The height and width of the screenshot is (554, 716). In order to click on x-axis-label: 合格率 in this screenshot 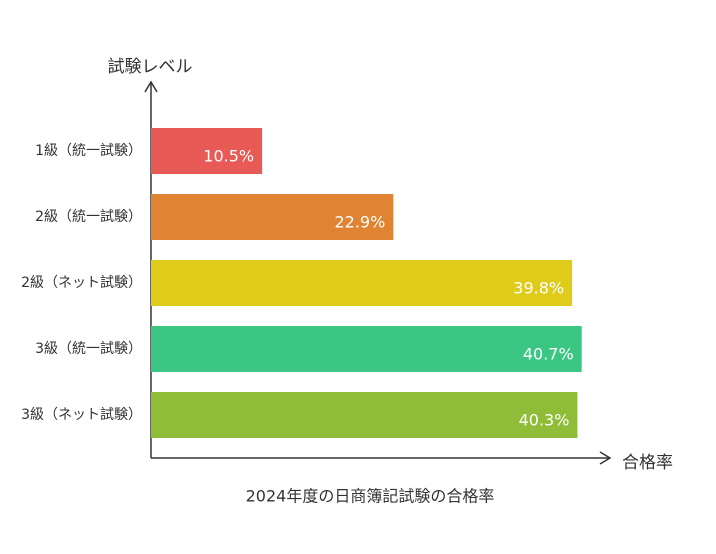, I will do `click(647, 463)`.